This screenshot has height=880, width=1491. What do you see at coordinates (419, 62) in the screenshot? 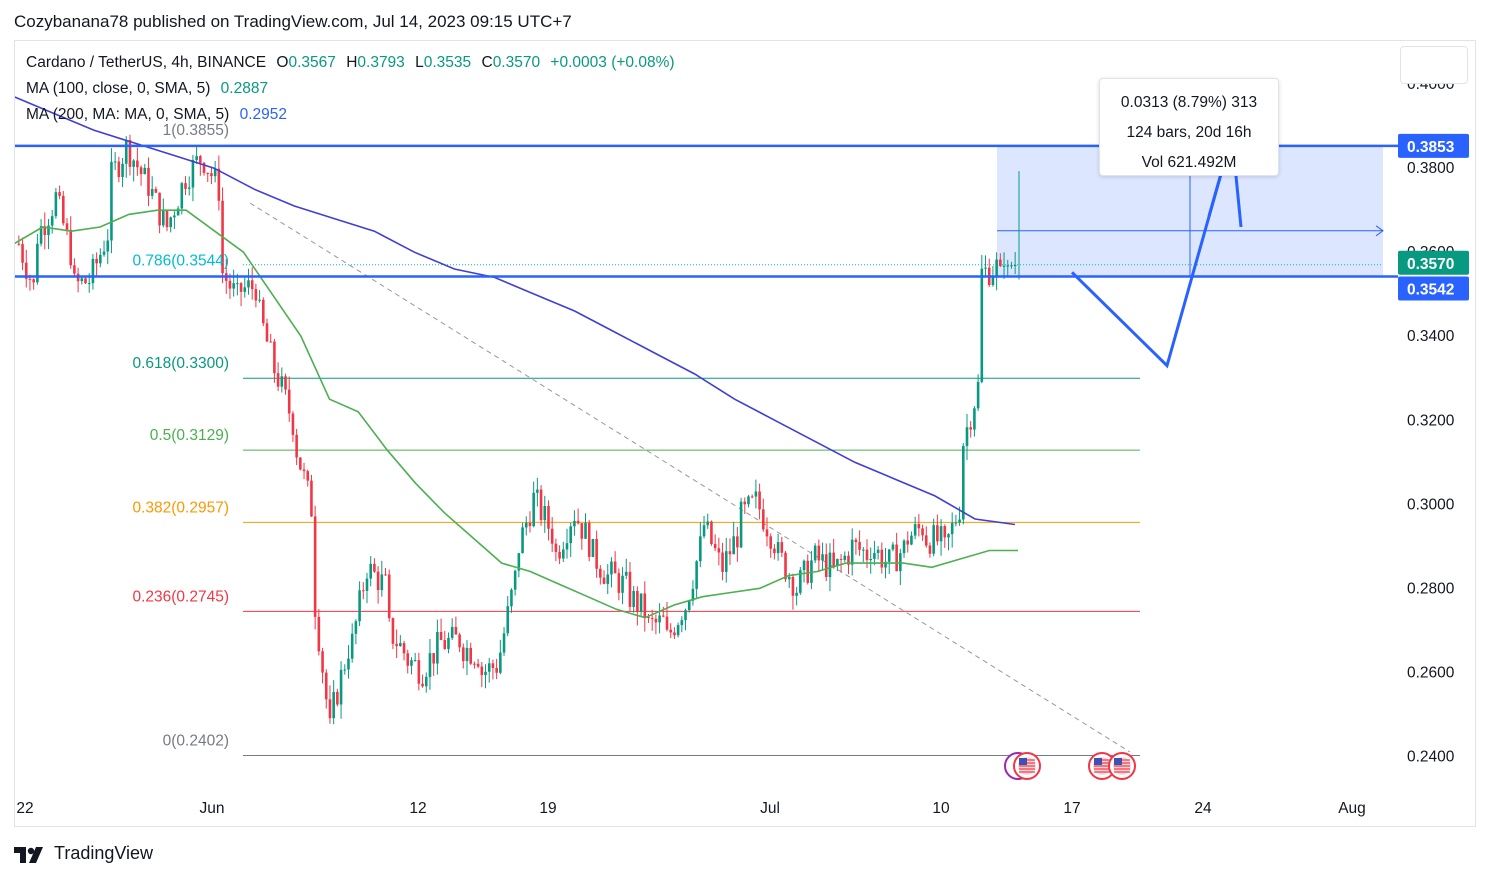
I see `low-label: L` at bounding box center [419, 62].